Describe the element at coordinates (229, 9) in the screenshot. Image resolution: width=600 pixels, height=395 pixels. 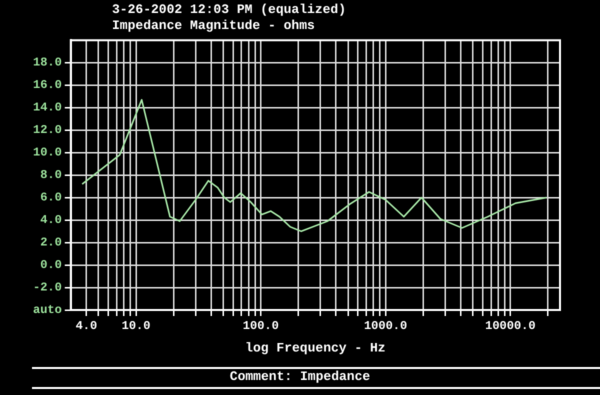
I see `chart-title: 3-26-2002 12:03 PM (equalized)` at that location.